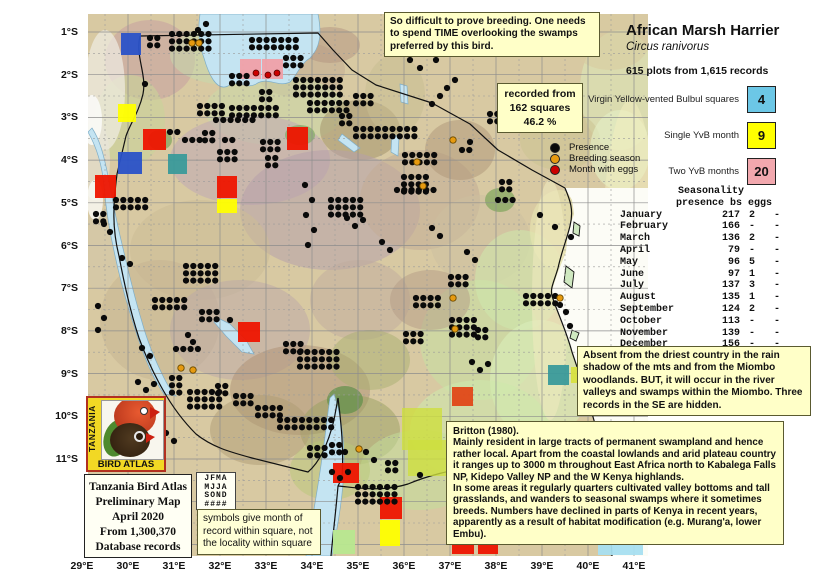 Image resolution: width=819 pixels, height=579 pixels. I want to click on map-symbol-legend: Presence Breeding season Month with eggs, so click(595, 158).